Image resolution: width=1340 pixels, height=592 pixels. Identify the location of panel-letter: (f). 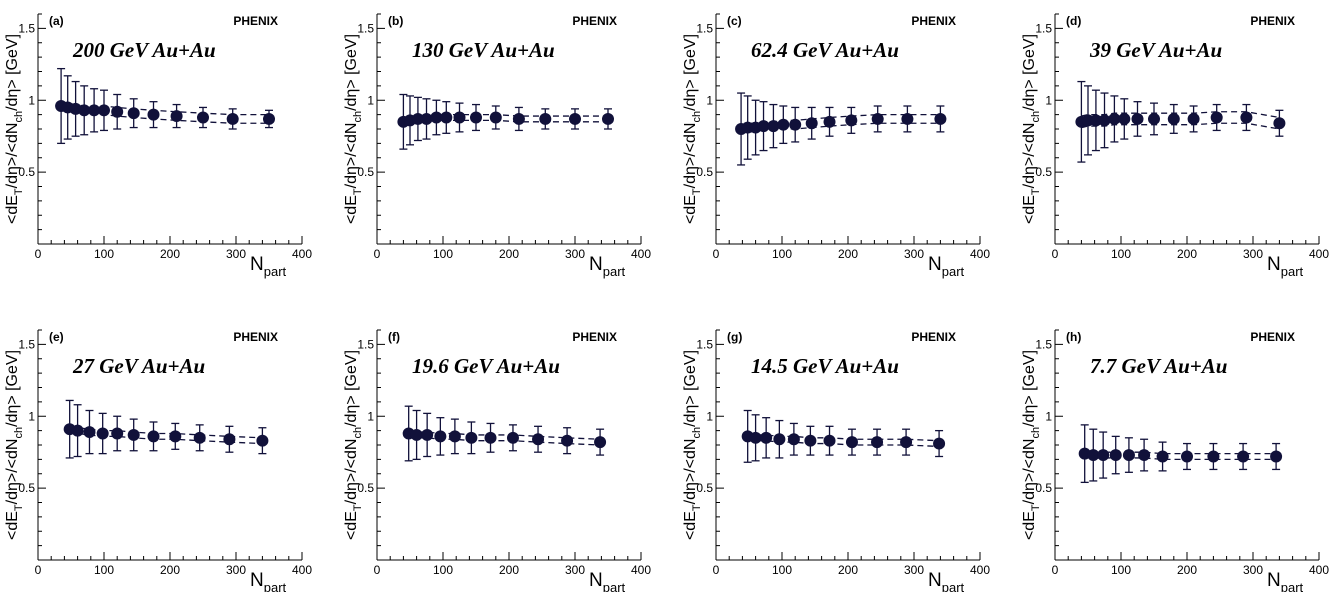
(394, 337).